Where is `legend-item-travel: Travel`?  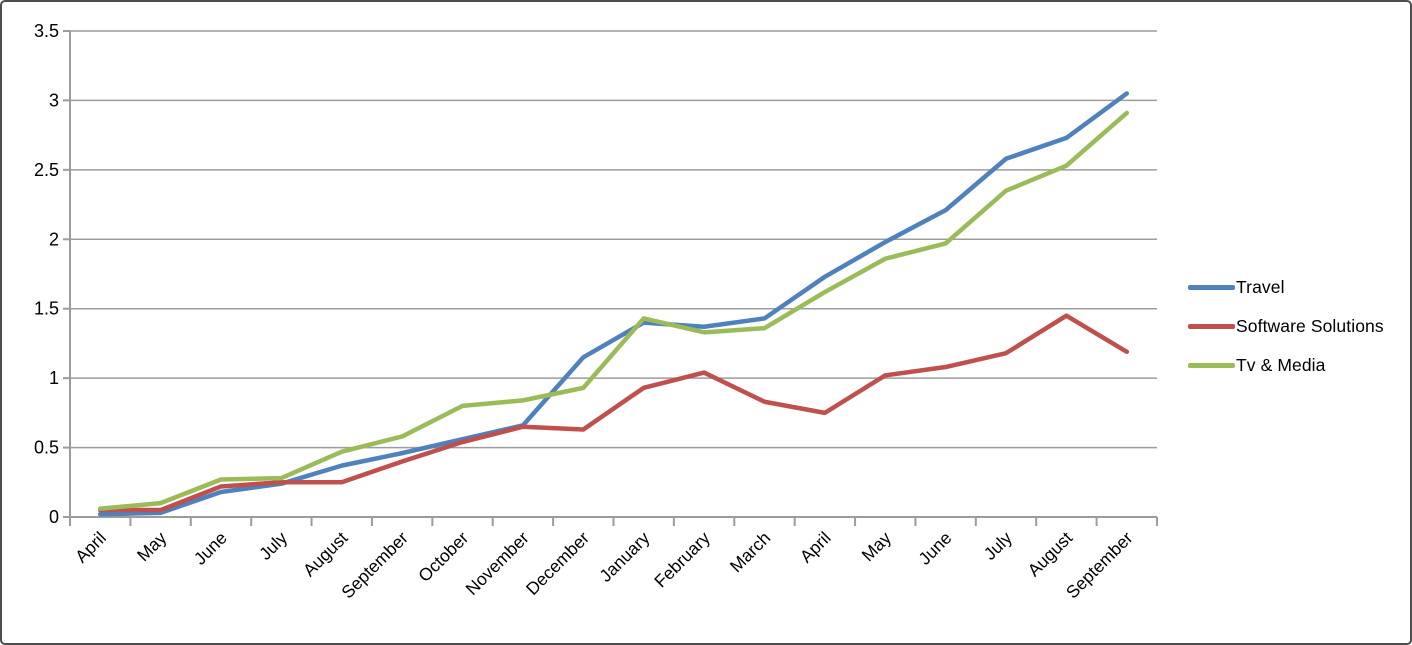
legend-item-travel: Travel is located at coordinates (1286, 287).